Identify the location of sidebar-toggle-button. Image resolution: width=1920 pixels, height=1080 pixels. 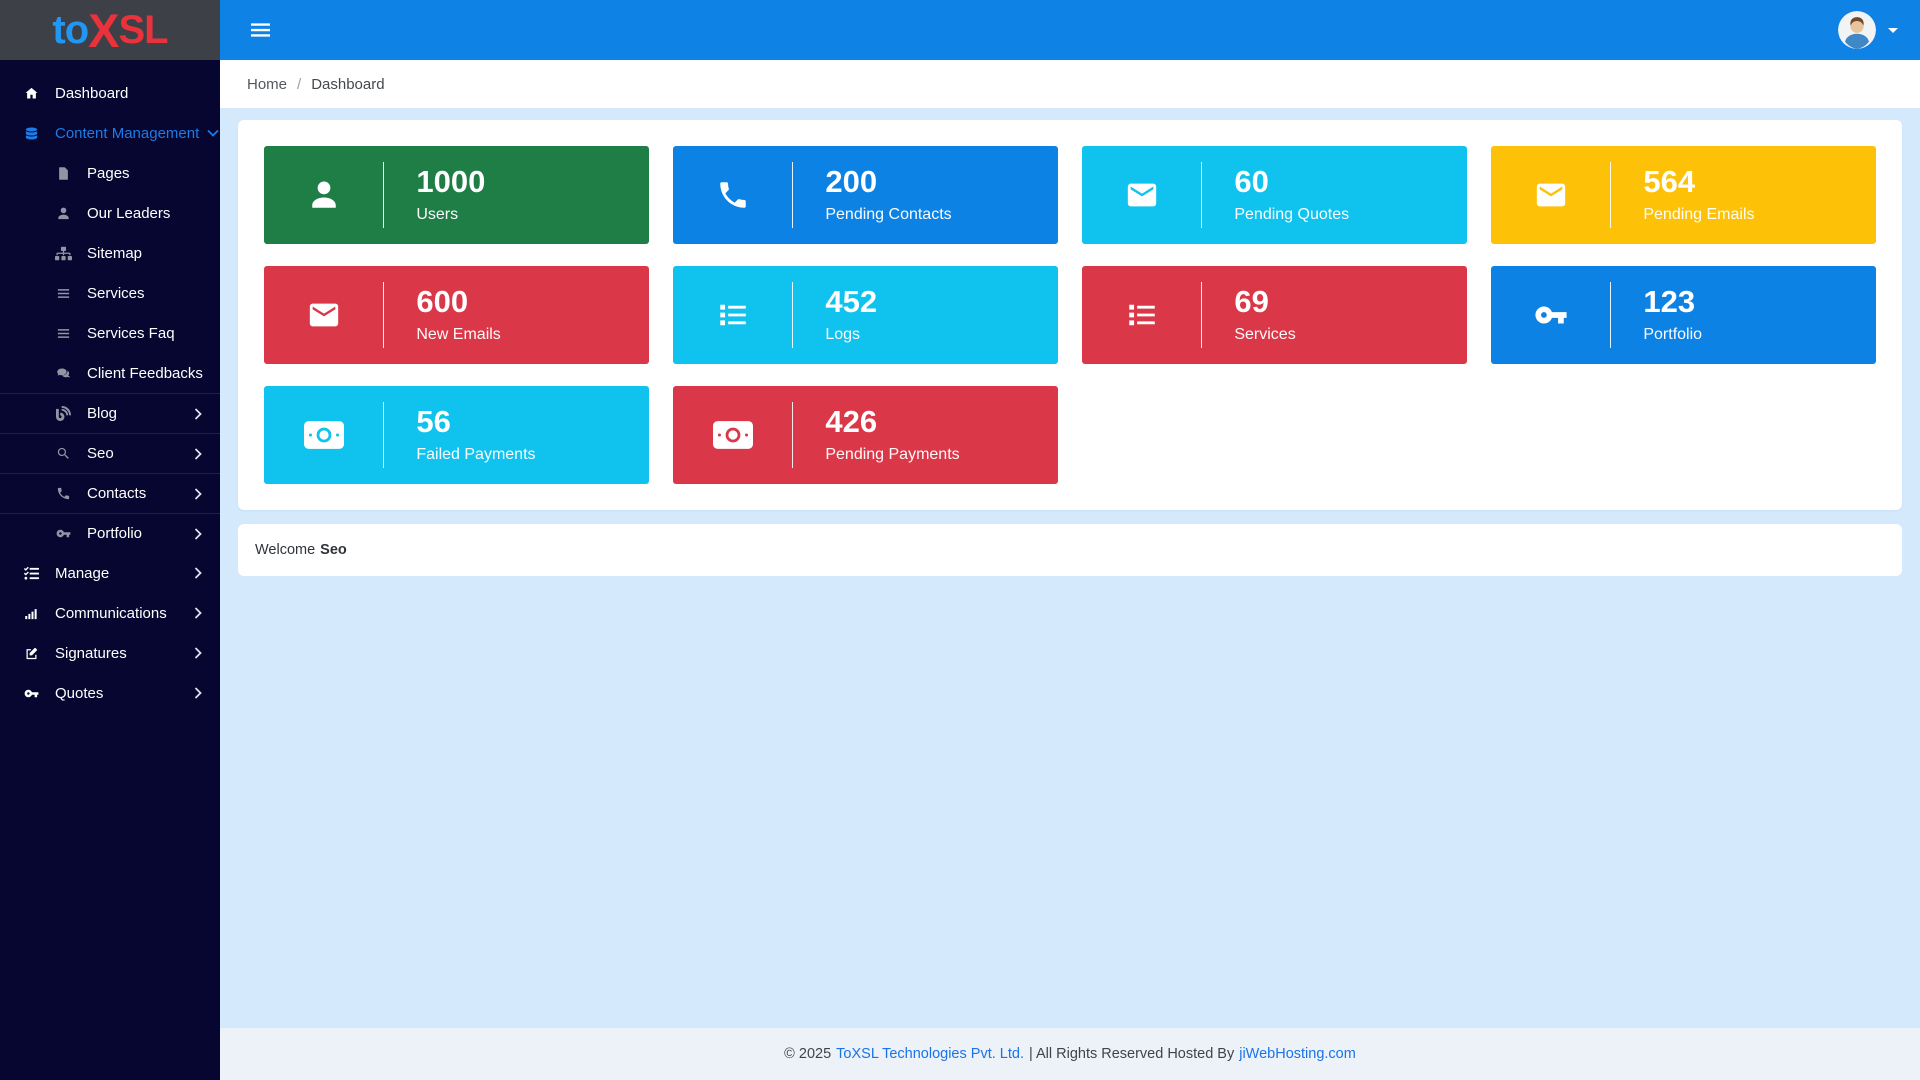
(260, 30).